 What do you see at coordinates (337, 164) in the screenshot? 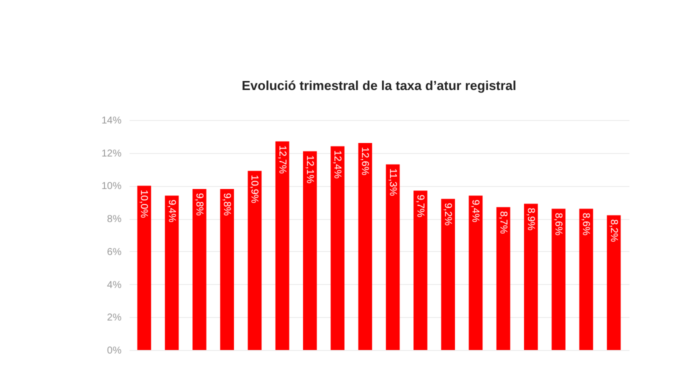
I see `data-label: 12,4%` at bounding box center [337, 164].